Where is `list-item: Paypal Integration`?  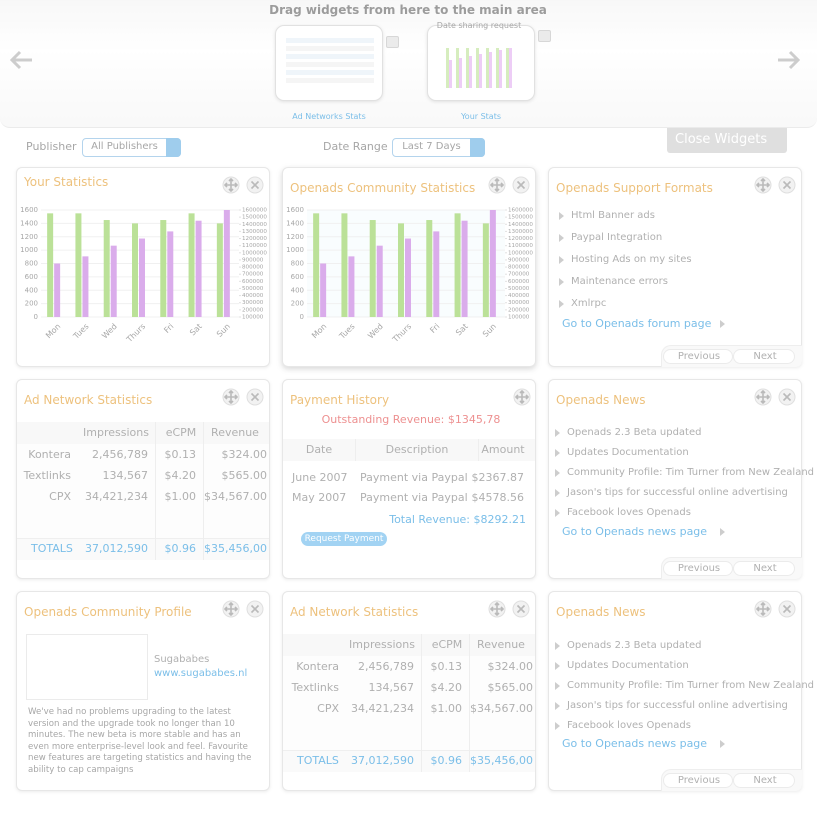 list-item: Paypal Integration is located at coordinates (617, 237).